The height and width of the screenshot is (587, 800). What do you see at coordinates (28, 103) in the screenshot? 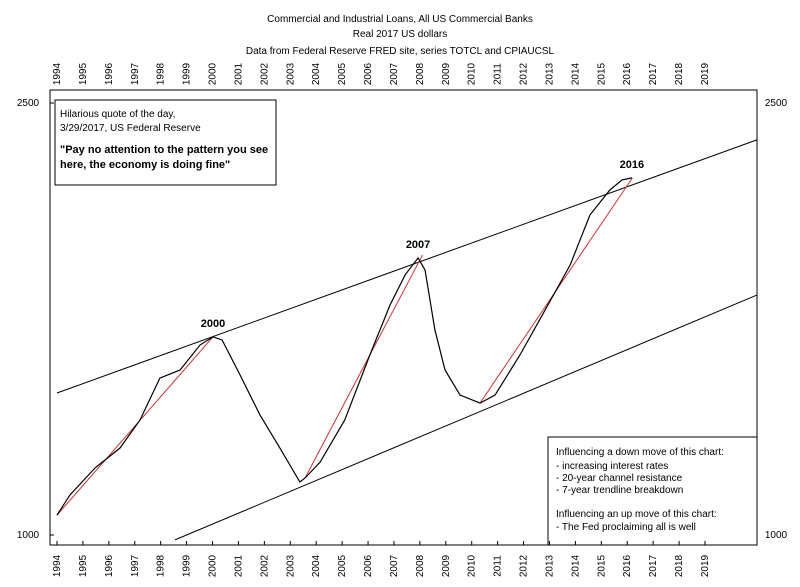
I see `y-tick-label: 2500` at bounding box center [28, 103].